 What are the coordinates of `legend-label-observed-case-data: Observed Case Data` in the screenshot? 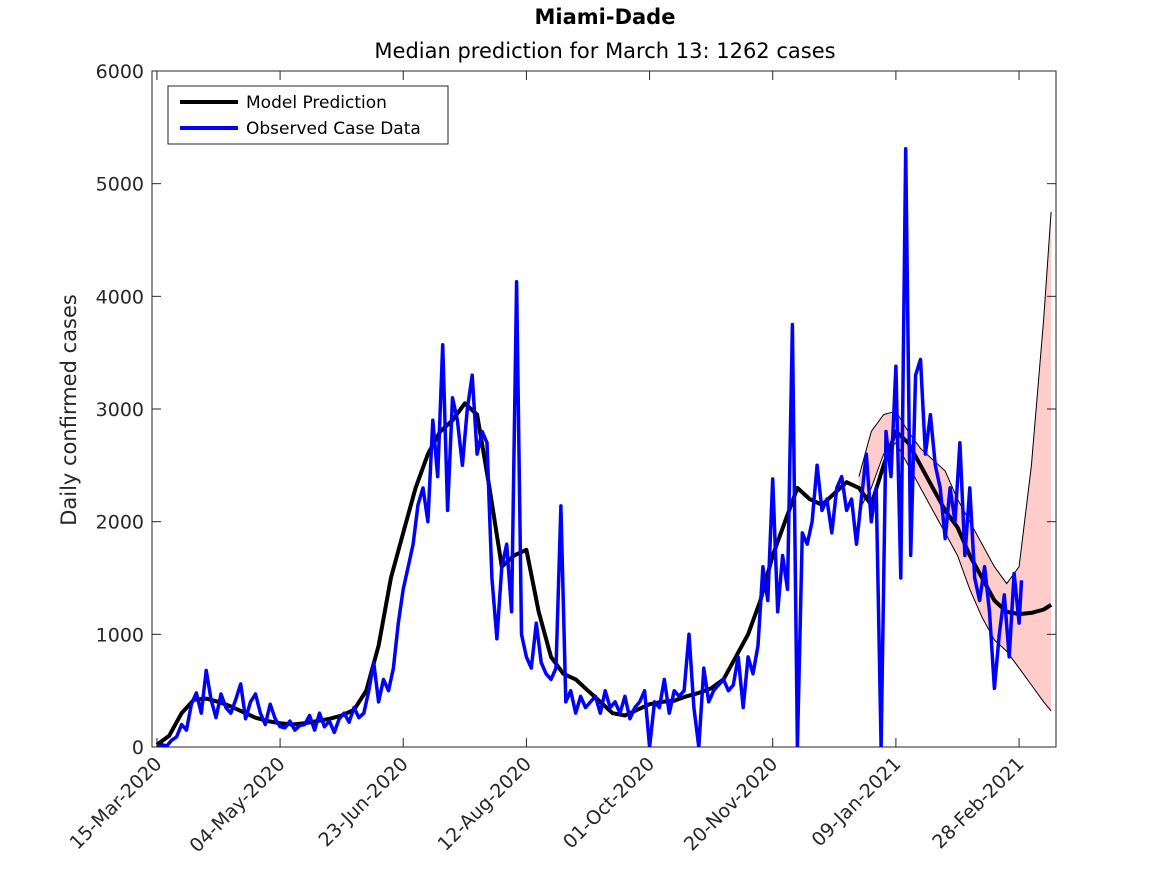 It's located at (333, 129).